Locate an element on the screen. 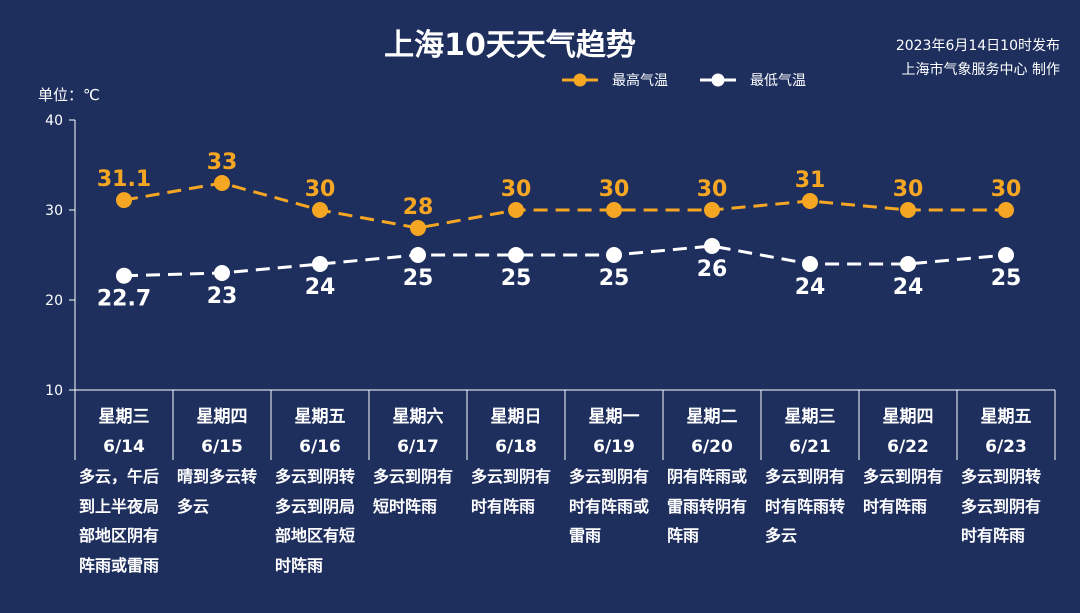  weekday-label: 星期日 is located at coordinates (516, 417).